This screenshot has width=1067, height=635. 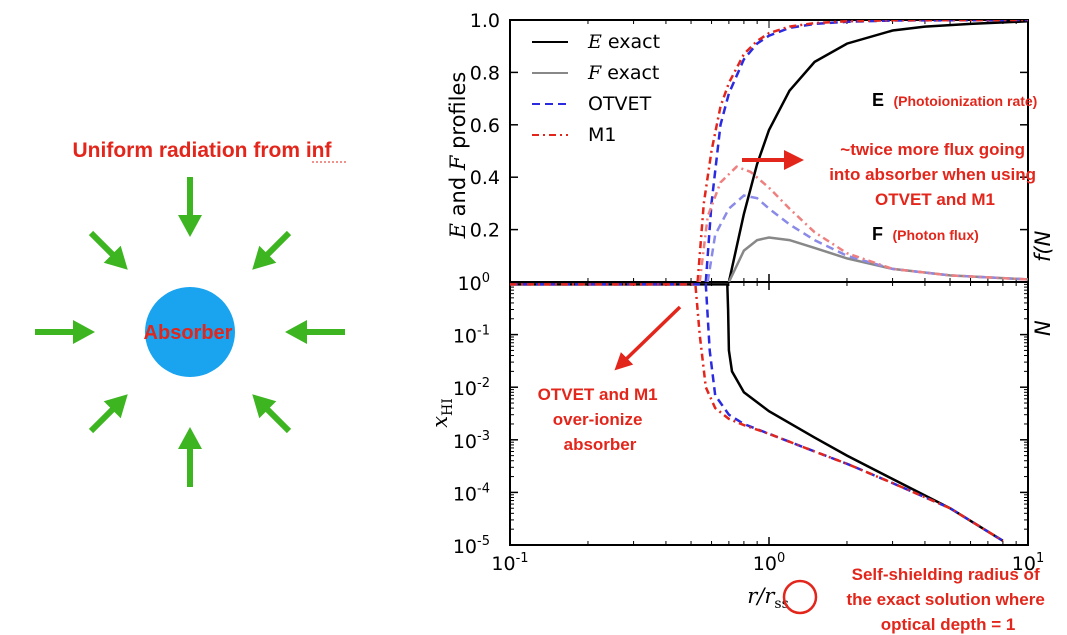 What do you see at coordinates (965, 101) in the screenshot?
I see `e-label-note: (Photoionization rate)` at bounding box center [965, 101].